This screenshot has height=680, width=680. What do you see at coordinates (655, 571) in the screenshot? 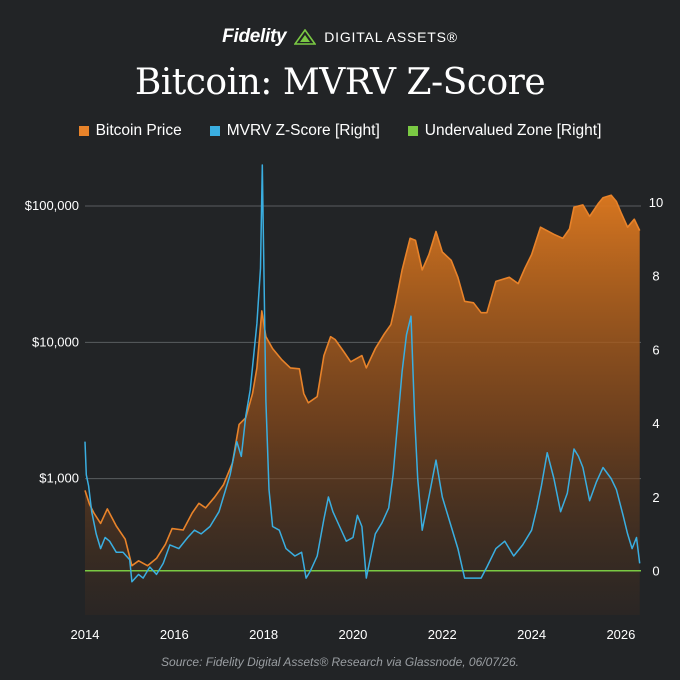
I see `y-right-tick-label: 0` at bounding box center [655, 571].